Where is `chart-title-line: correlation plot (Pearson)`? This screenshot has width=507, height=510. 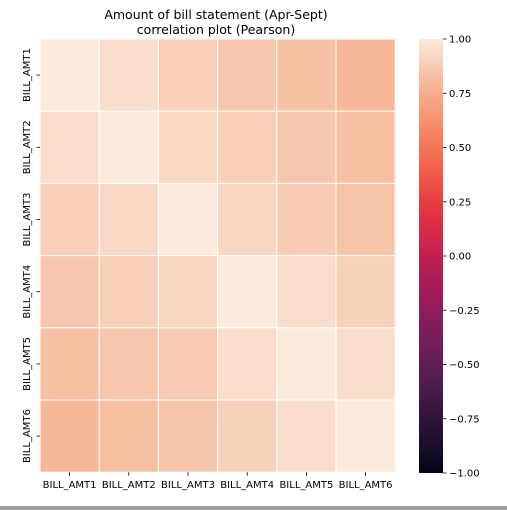
chart-title-line: correlation plot (Pearson) is located at coordinates (216, 29).